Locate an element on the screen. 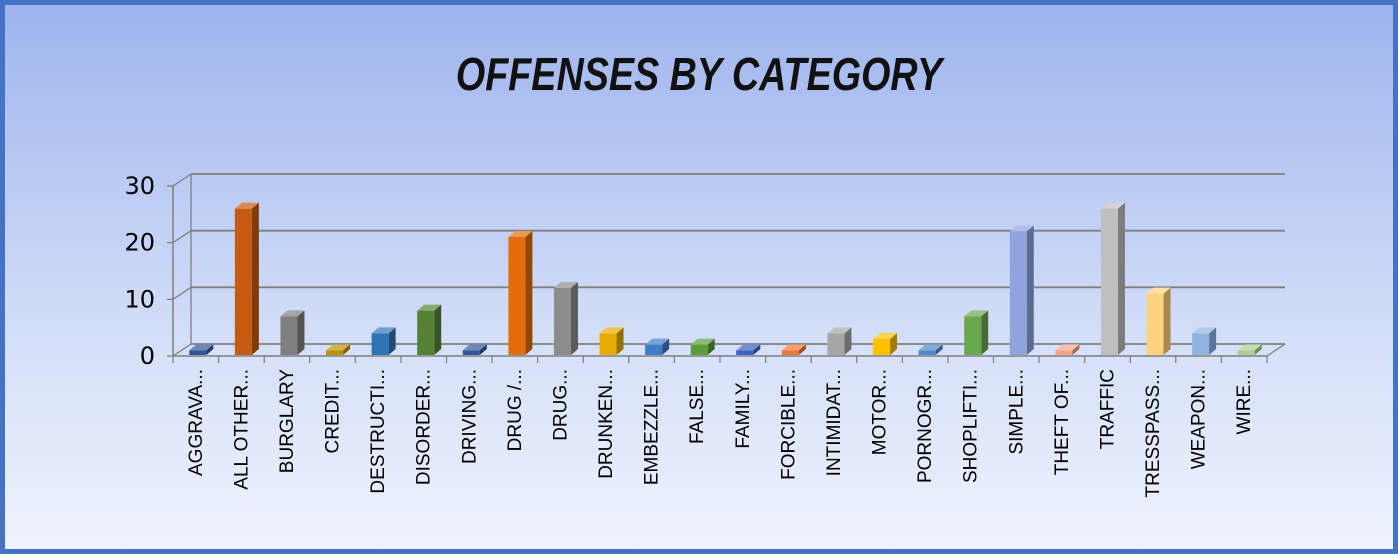 The image size is (1398, 559). floor-edge is located at coordinates (1276, 350).